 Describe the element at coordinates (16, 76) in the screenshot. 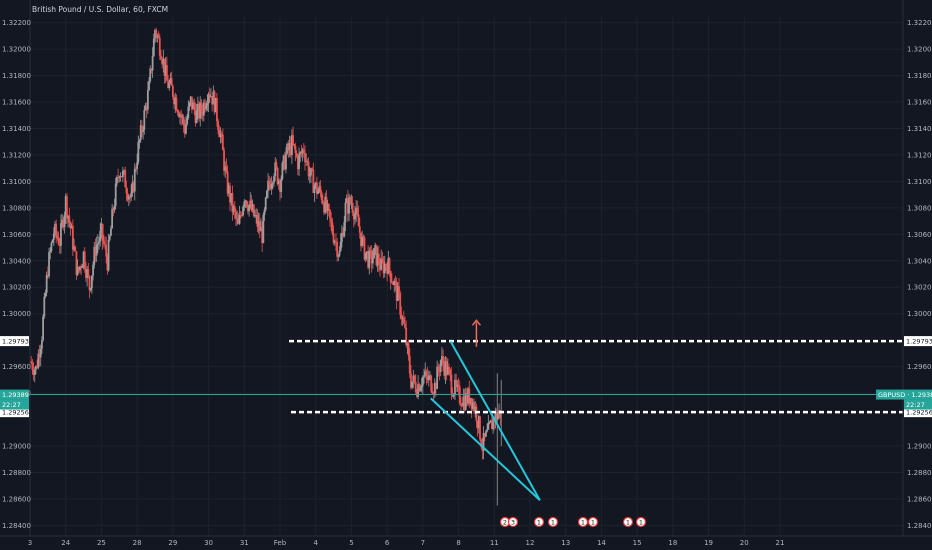

I see `price-tick-label: 1.31800` at that location.